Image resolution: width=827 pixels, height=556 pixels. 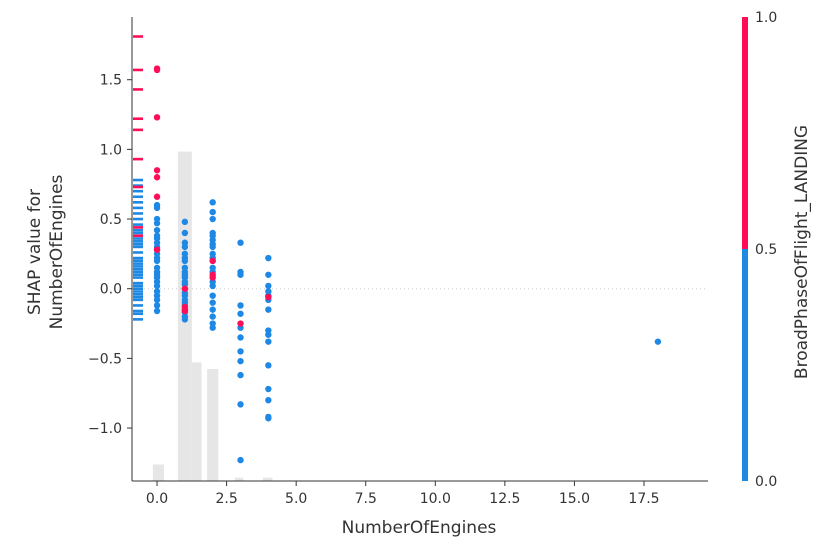 I want to click on y-tick-label: −0.5, so click(x=105, y=359).